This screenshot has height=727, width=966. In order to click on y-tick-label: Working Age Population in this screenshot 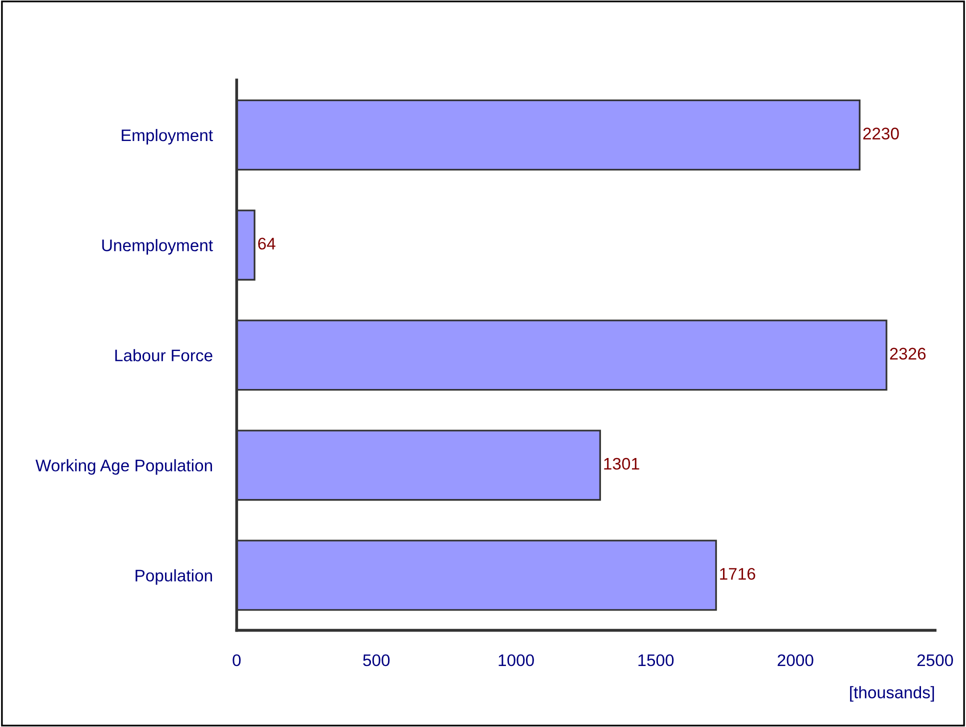, I will do `click(124, 467)`.